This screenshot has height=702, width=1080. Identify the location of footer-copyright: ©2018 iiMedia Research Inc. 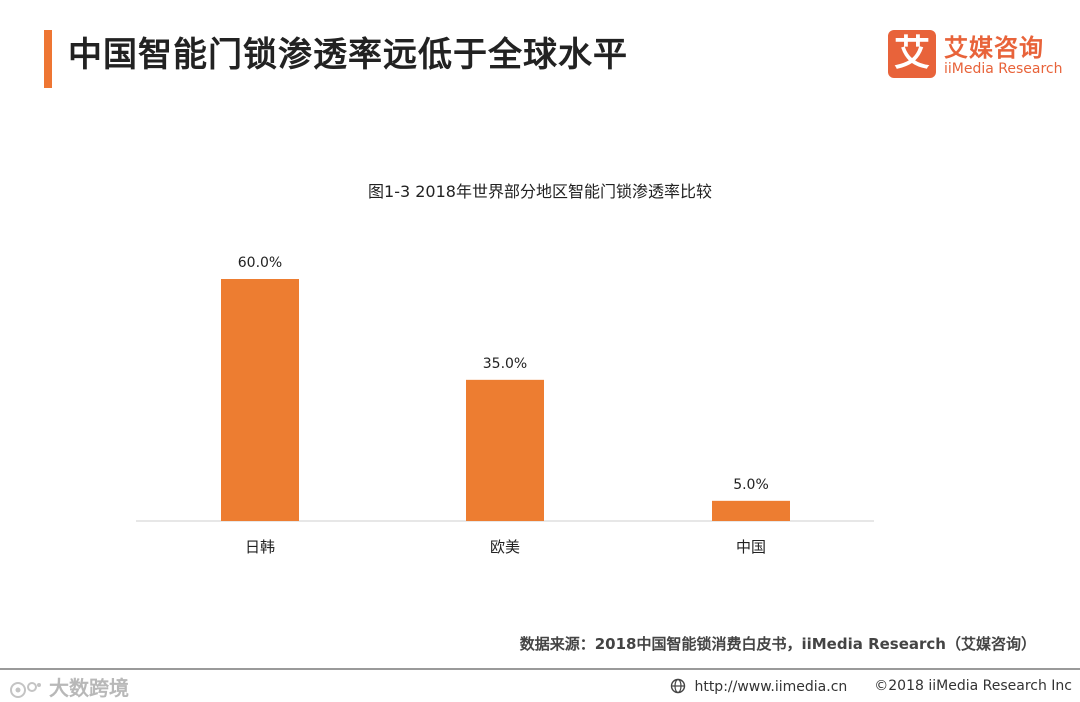
(973, 686).